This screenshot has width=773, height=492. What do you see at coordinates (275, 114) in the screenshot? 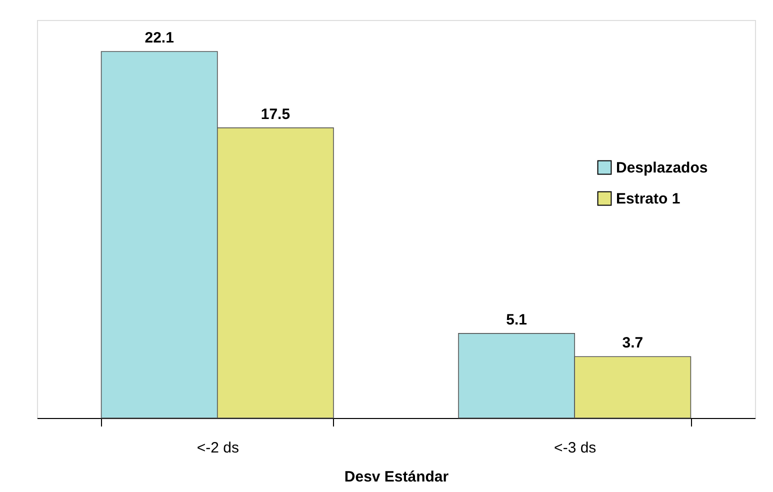
I see `data-label: 17.5` at bounding box center [275, 114].